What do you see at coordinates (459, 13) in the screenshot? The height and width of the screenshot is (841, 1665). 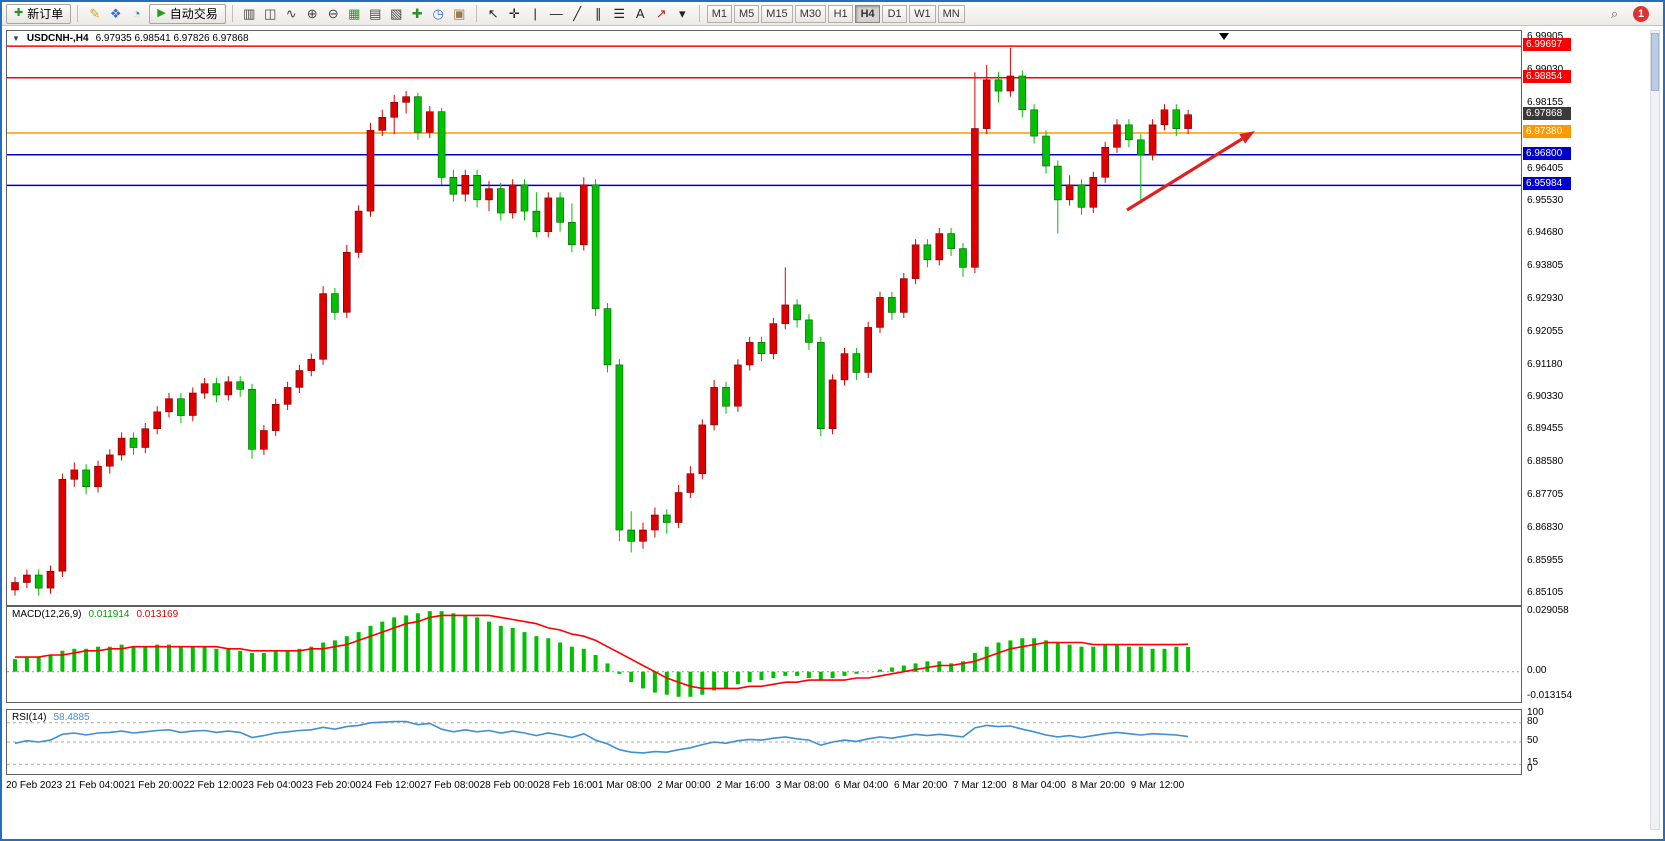 I see `templates-icon: ▣` at bounding box center [459, 13].